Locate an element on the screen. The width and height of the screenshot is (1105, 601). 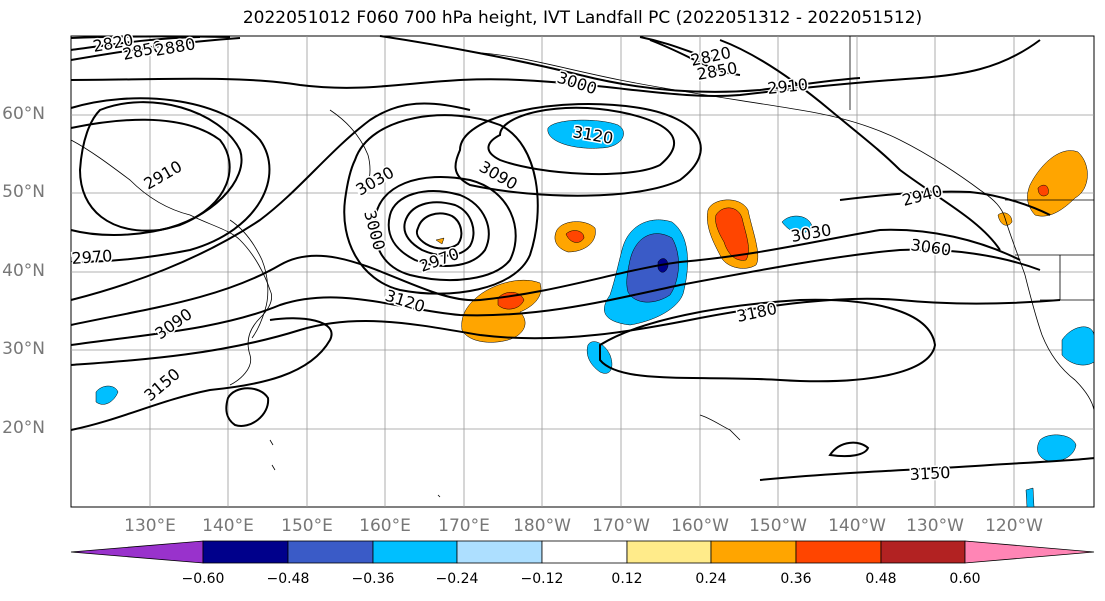
ivt-negative-region-tip is located at coordinates (1030, 497).